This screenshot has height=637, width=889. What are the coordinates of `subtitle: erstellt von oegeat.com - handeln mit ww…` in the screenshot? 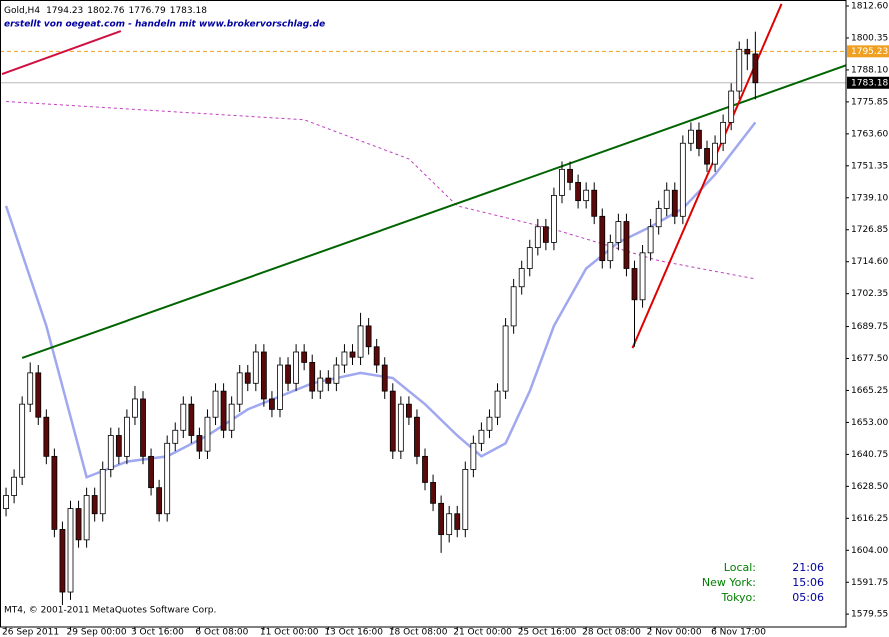 It's located at (164, 25).